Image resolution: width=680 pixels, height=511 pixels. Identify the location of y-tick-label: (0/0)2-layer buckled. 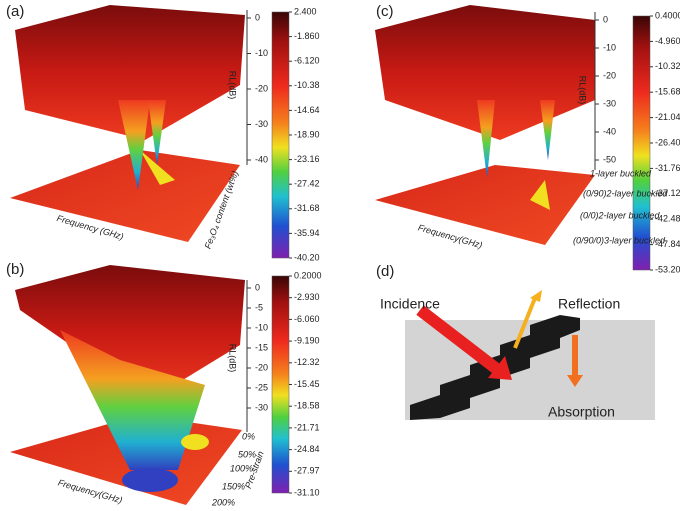
(620, 215).